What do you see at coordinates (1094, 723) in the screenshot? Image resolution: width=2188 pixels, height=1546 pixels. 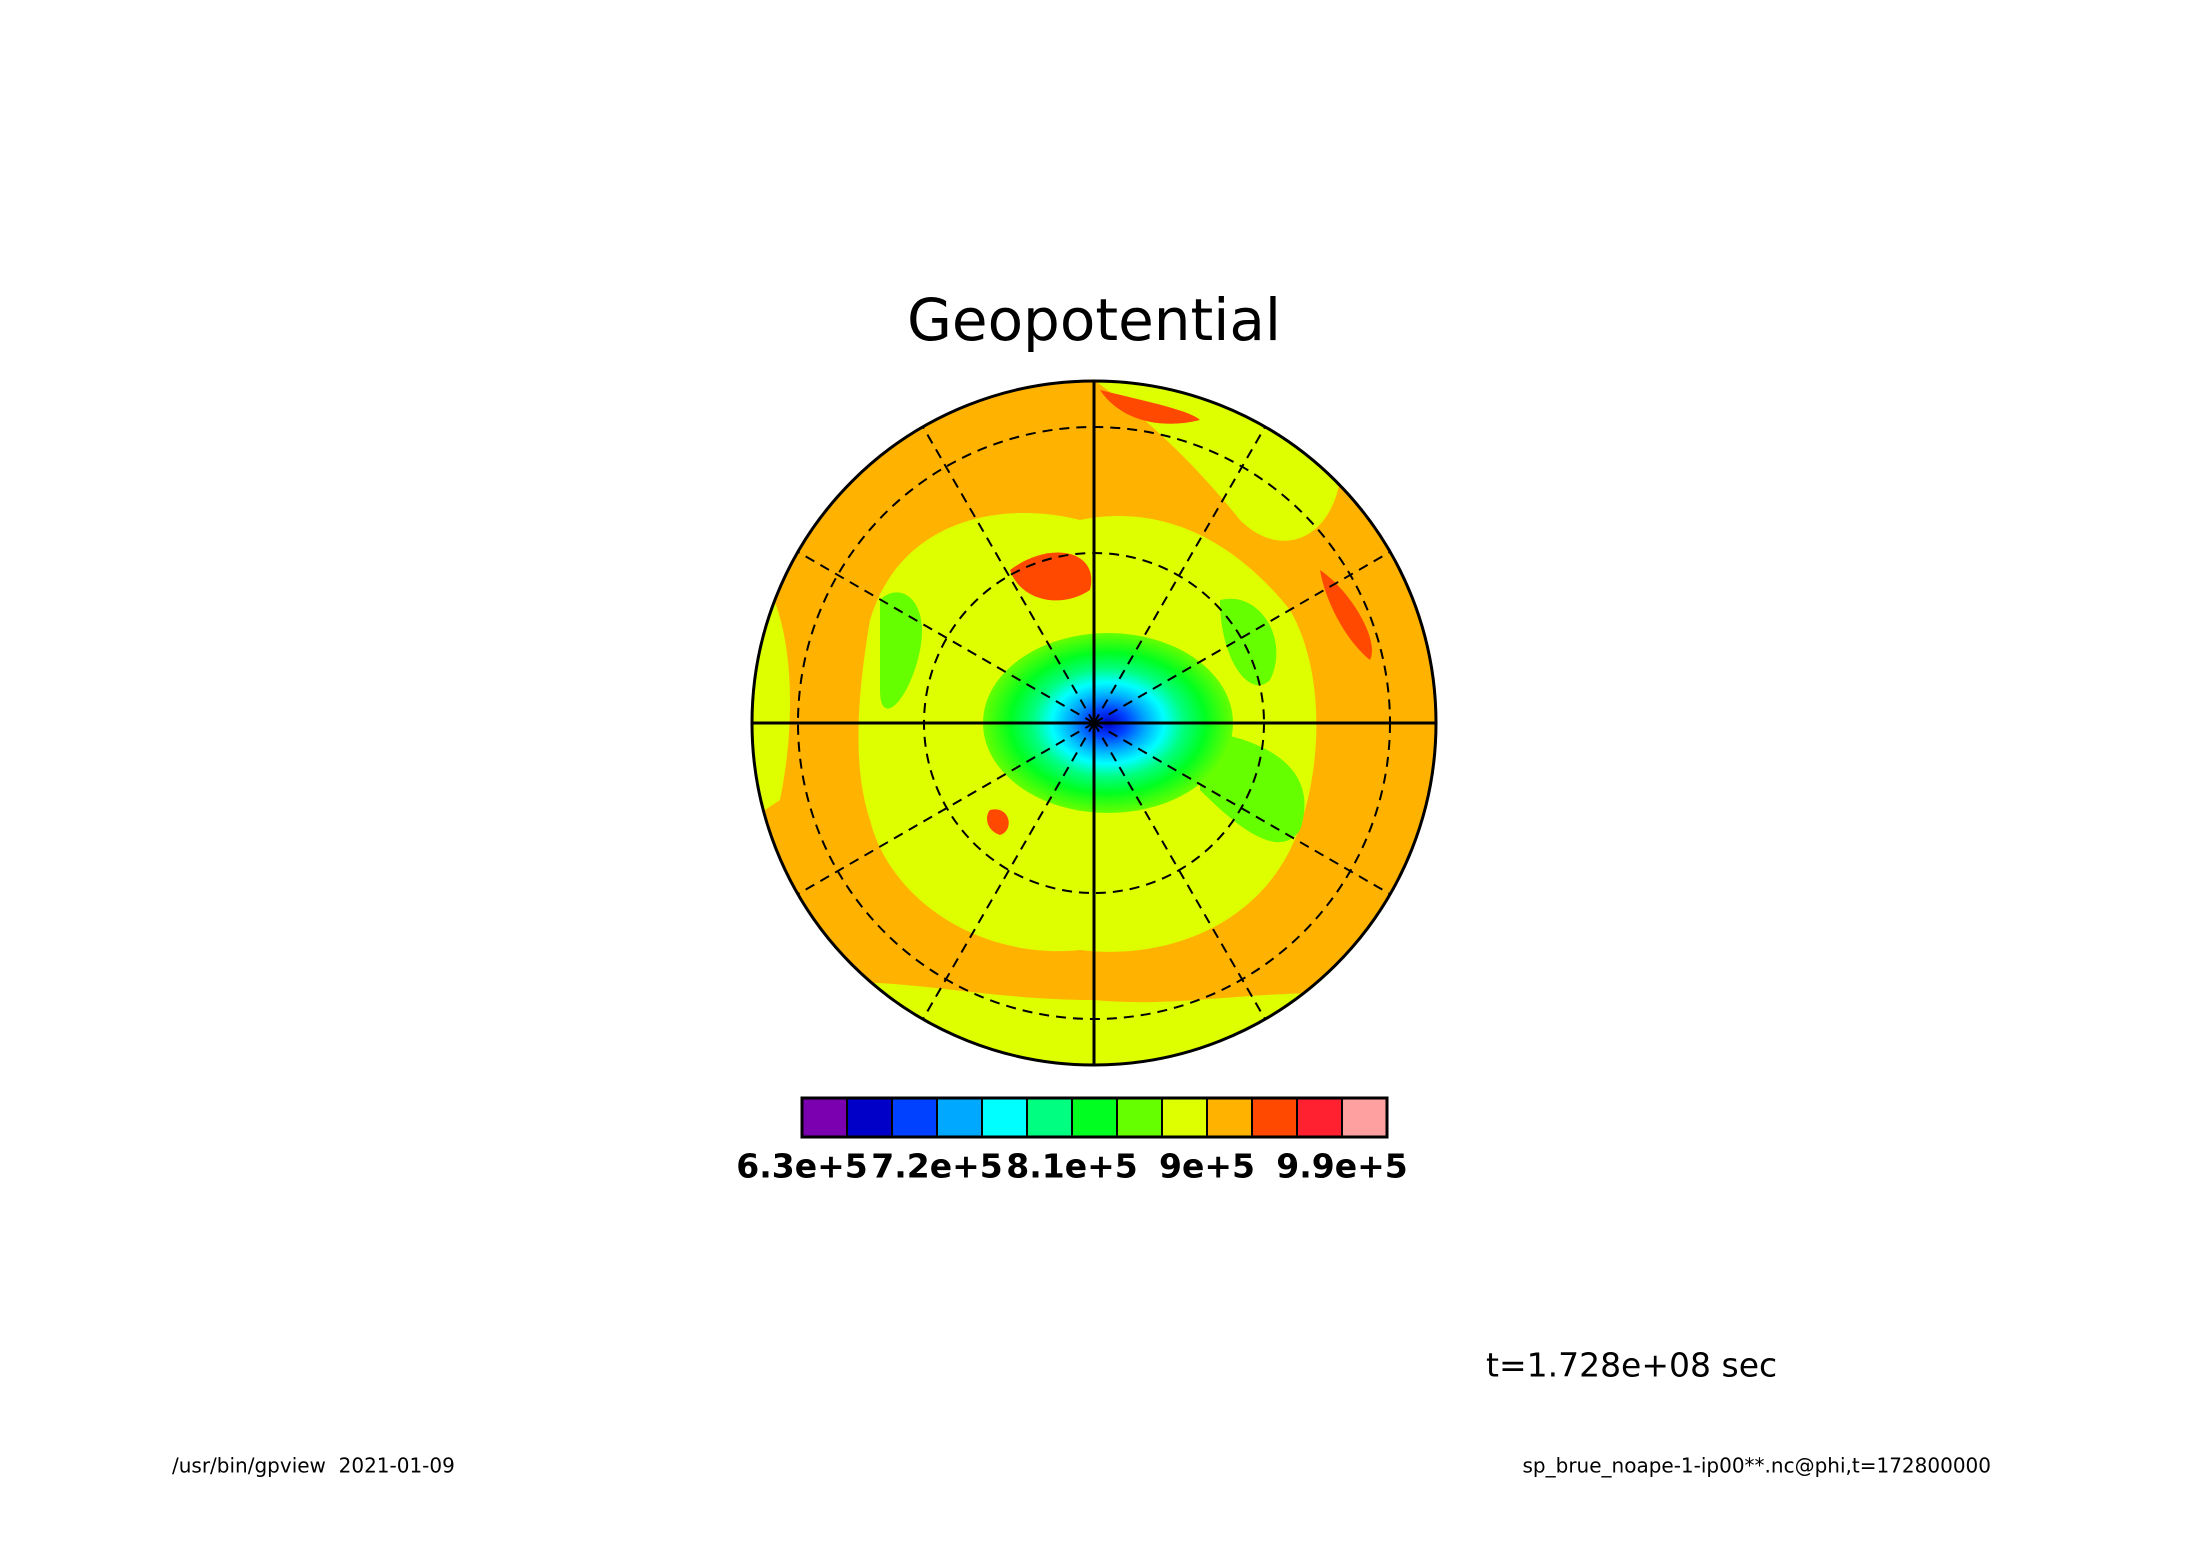 I see `map-frame` at bounding box center [1094, 723].